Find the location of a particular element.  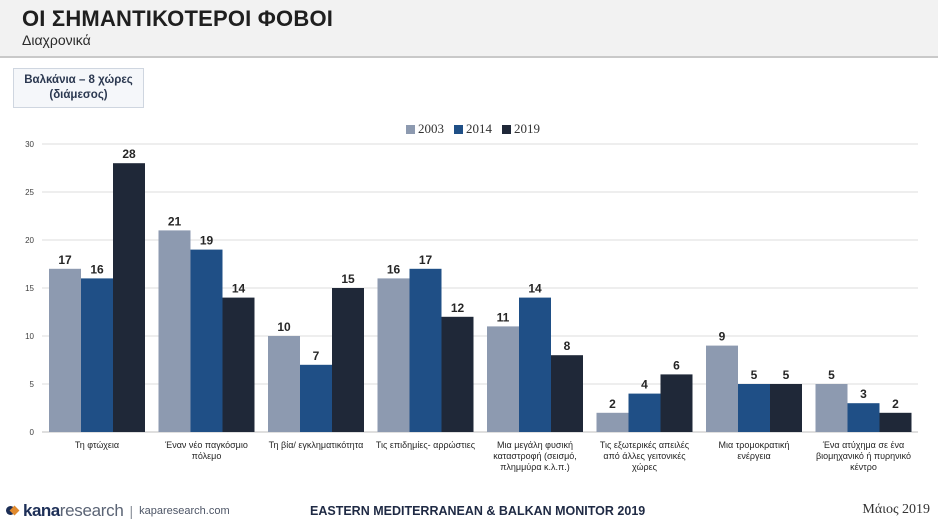

x-category-label-line: χώρες is located at coordinates (645, 467).